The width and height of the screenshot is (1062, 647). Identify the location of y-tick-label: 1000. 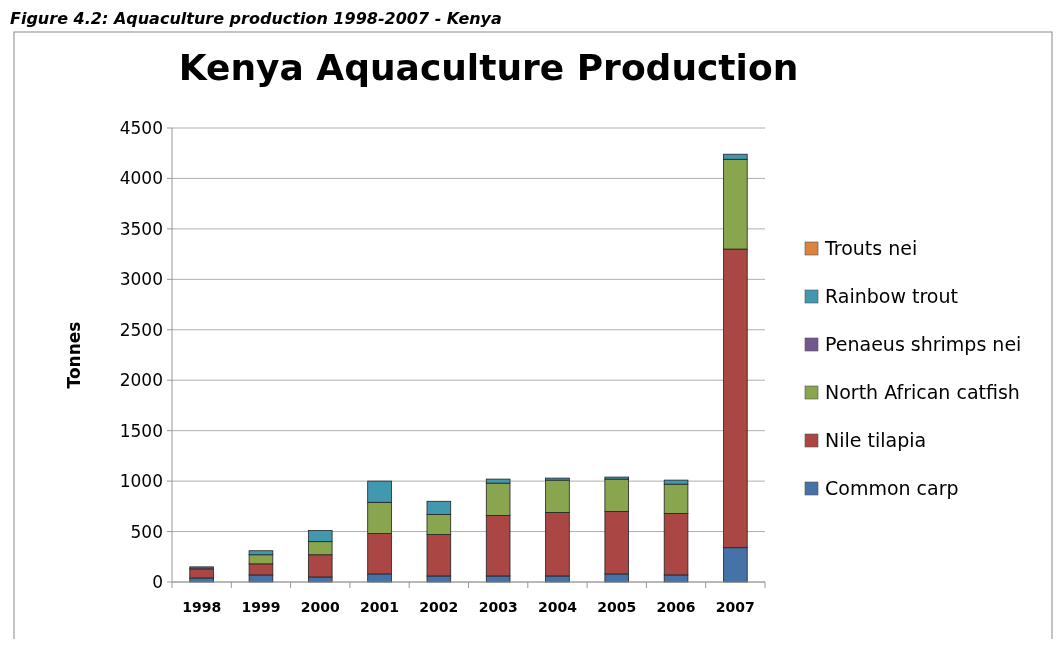
(141, 481).